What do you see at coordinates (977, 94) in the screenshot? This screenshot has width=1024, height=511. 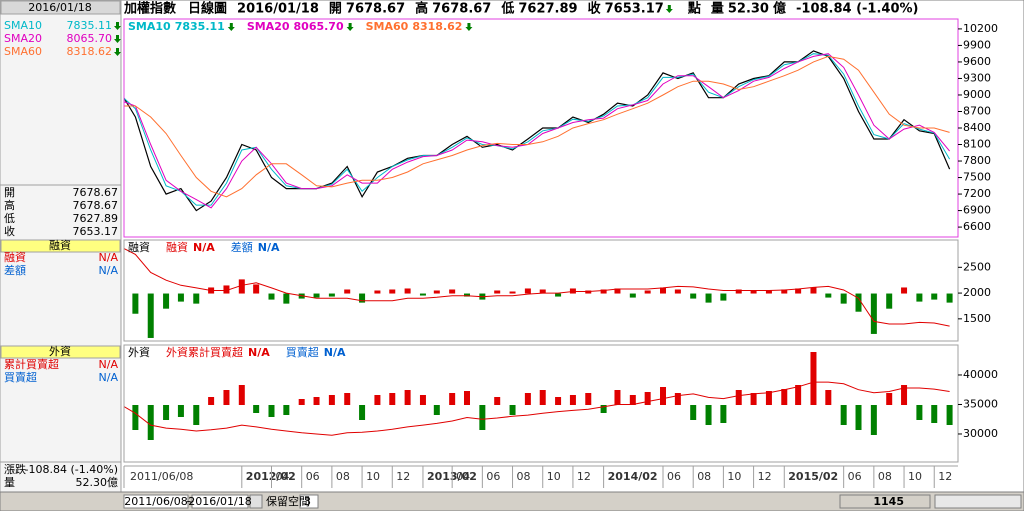 I see `y-tick-label: 9000` at bounding box center [977, 94].